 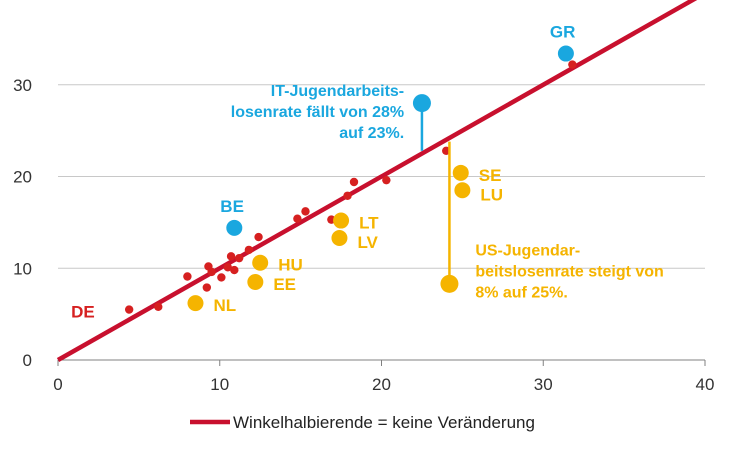 I want to click on point-label-lv: LV, so click(x=367, y=242).